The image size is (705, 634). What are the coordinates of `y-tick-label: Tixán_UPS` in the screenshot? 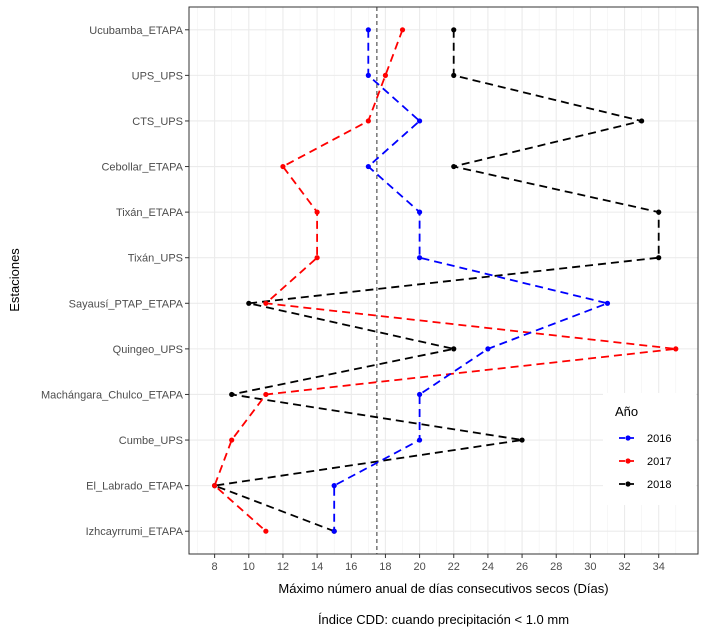 It's located at (155, 259).